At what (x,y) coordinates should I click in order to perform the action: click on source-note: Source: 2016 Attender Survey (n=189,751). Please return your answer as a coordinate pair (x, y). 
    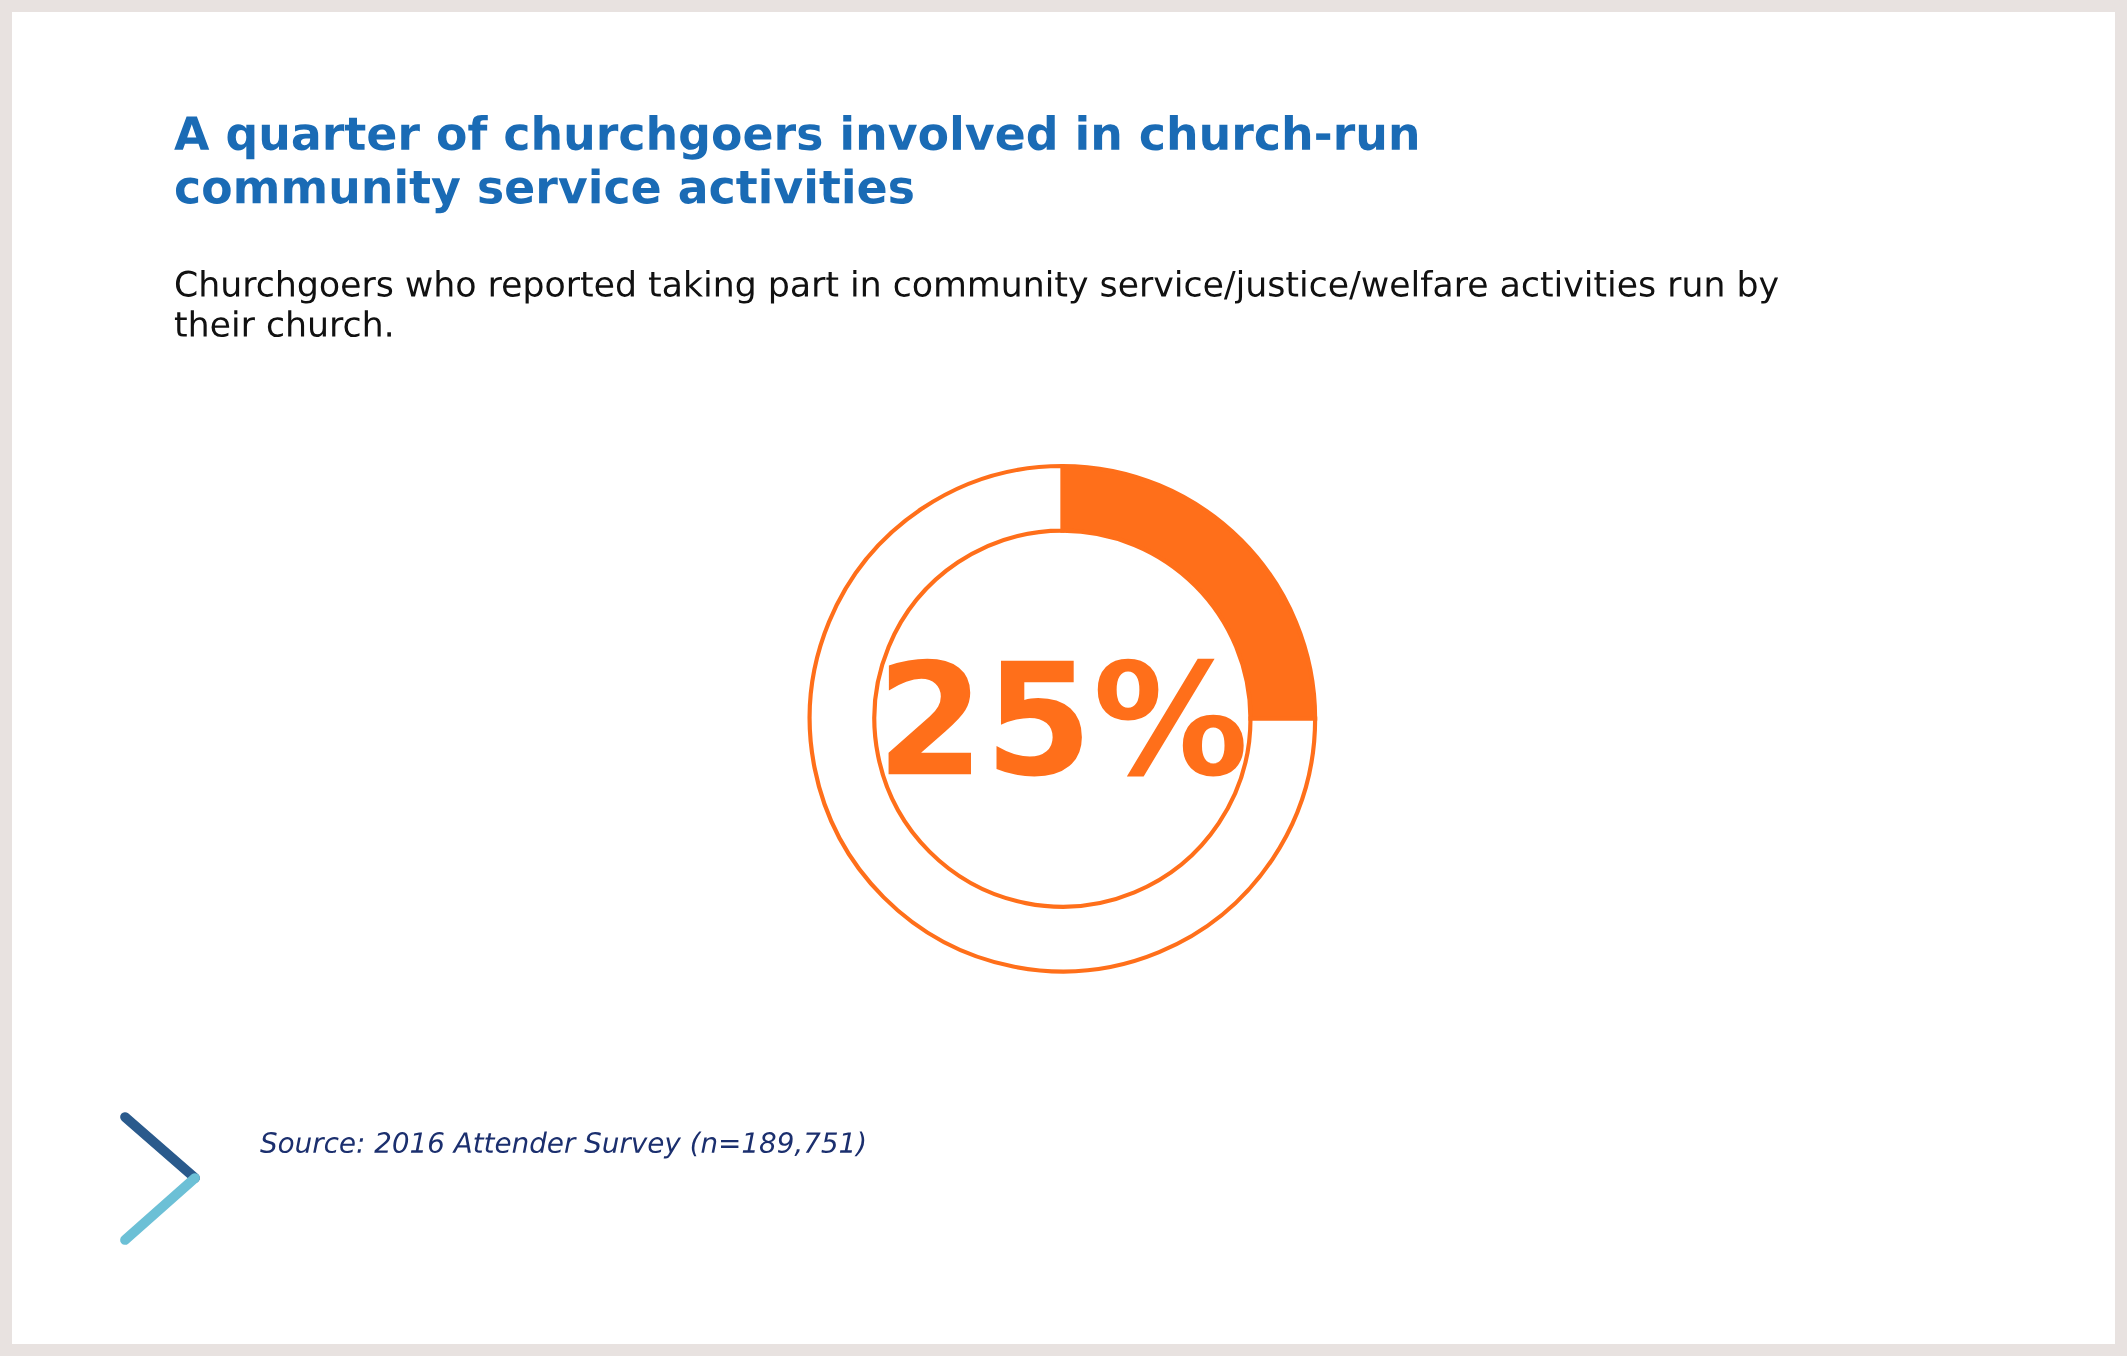
    Looking at the image, I should click on (562, 1145).